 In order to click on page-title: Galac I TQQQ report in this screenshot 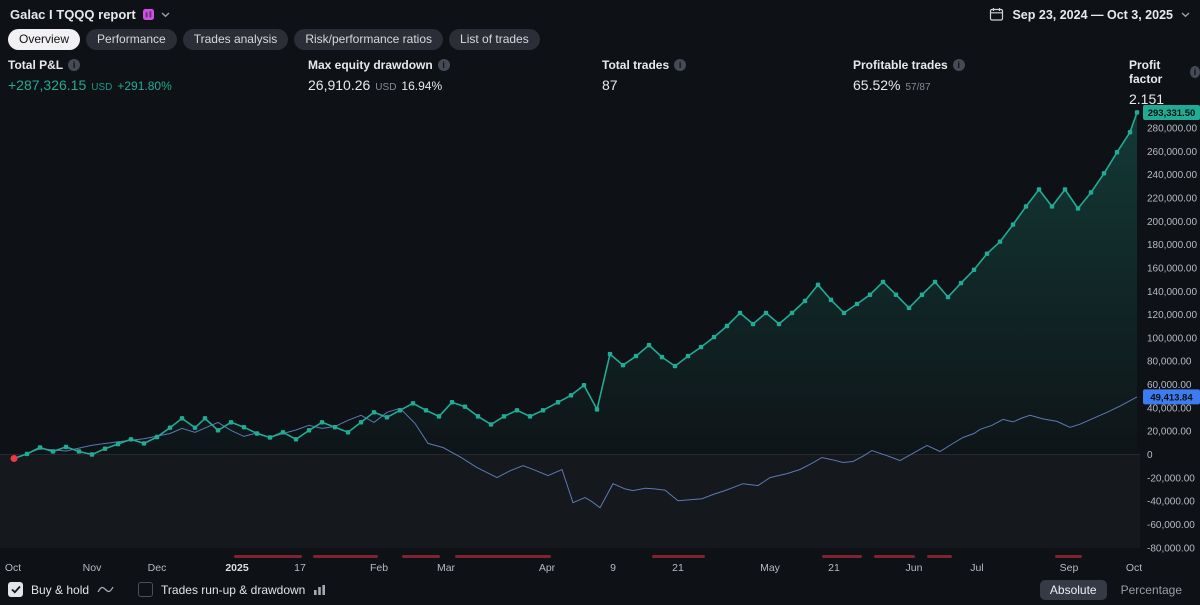, I will do `click(73, 14)`.